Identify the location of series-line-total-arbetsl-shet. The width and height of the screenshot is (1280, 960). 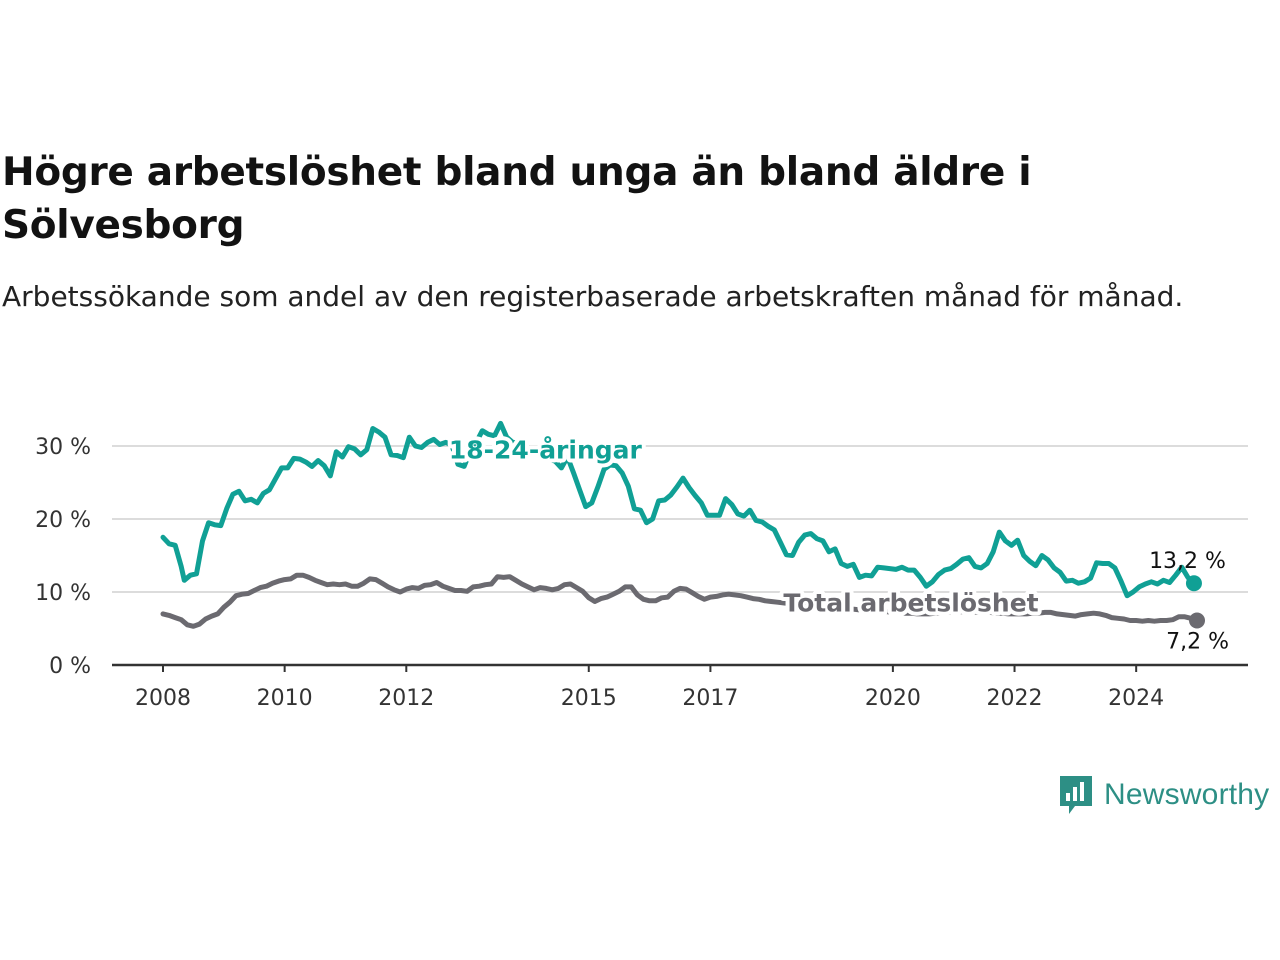
(680, 600).